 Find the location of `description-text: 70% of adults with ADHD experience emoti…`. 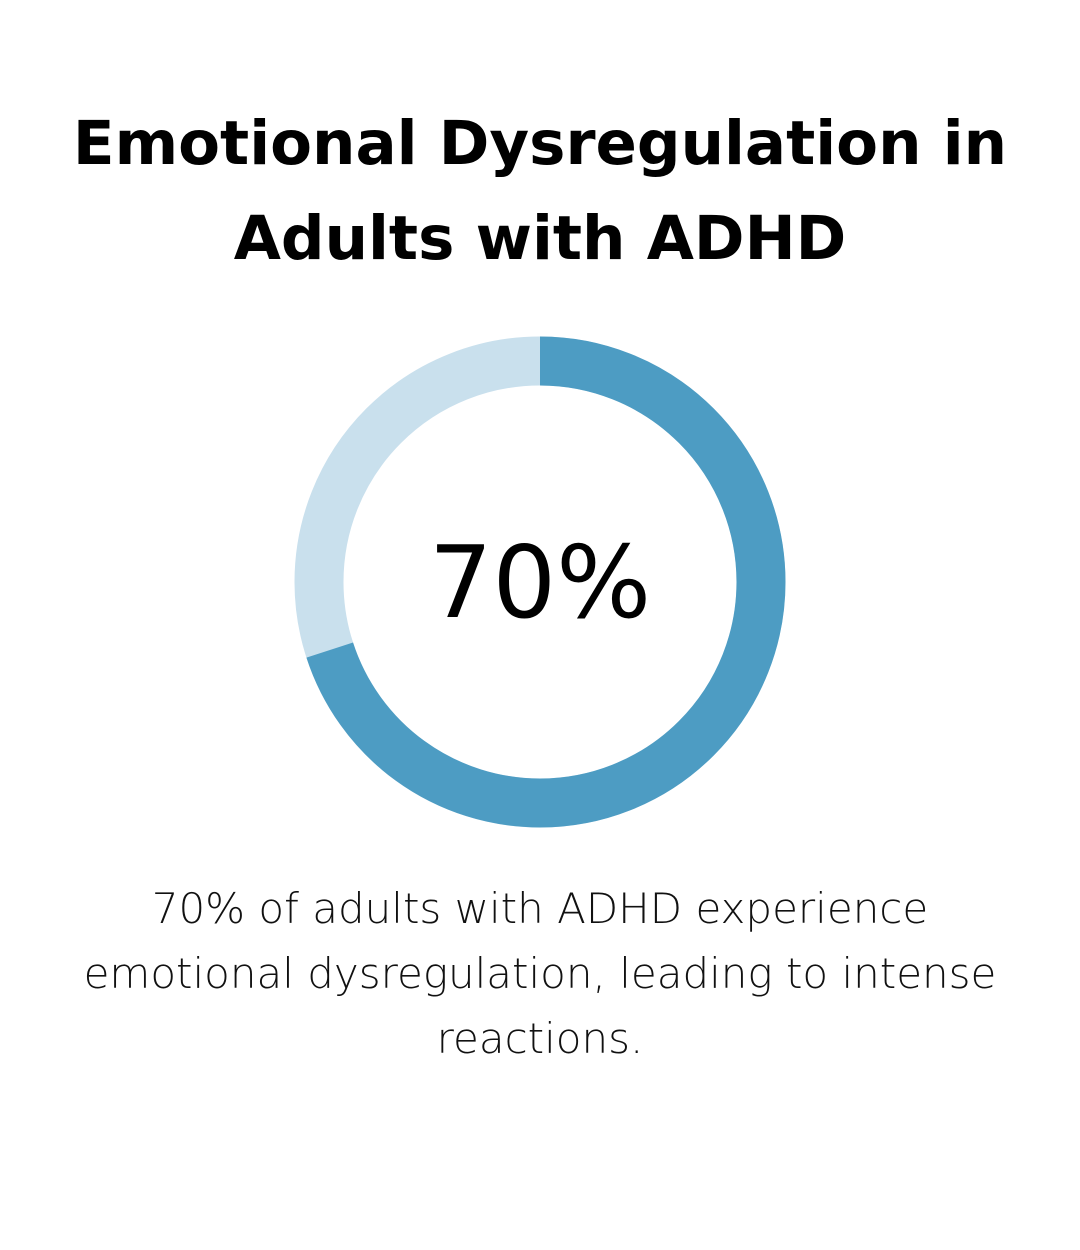

description-text: 70% of adults with ADHD experience emoti… is located at coordinates (540, 973).